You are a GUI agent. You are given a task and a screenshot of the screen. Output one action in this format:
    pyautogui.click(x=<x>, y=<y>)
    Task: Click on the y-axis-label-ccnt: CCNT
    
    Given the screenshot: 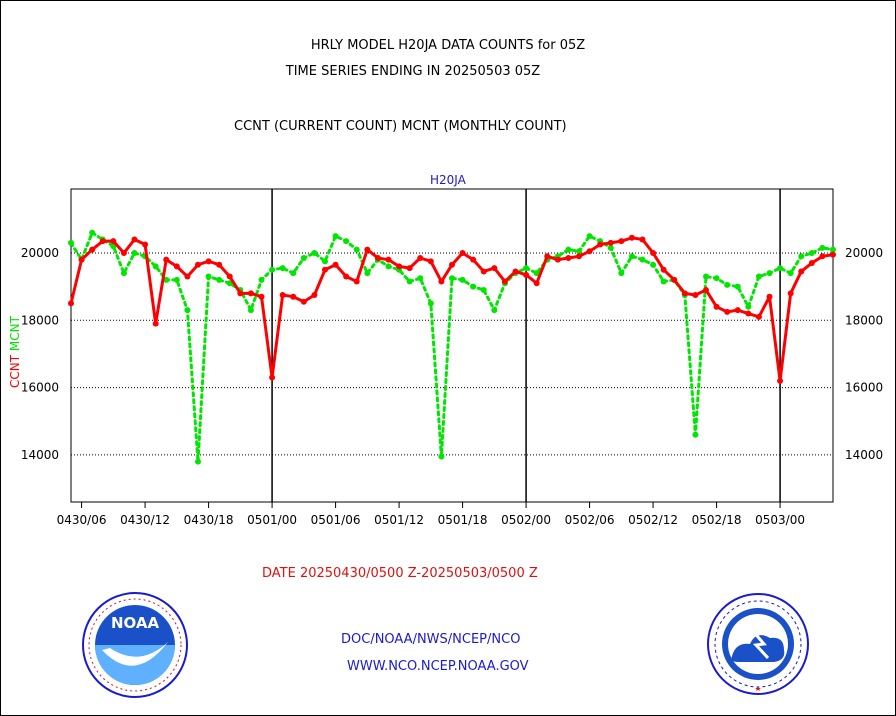 What is the action you would take?
    pyautogui.click(x=15, y=369)
    